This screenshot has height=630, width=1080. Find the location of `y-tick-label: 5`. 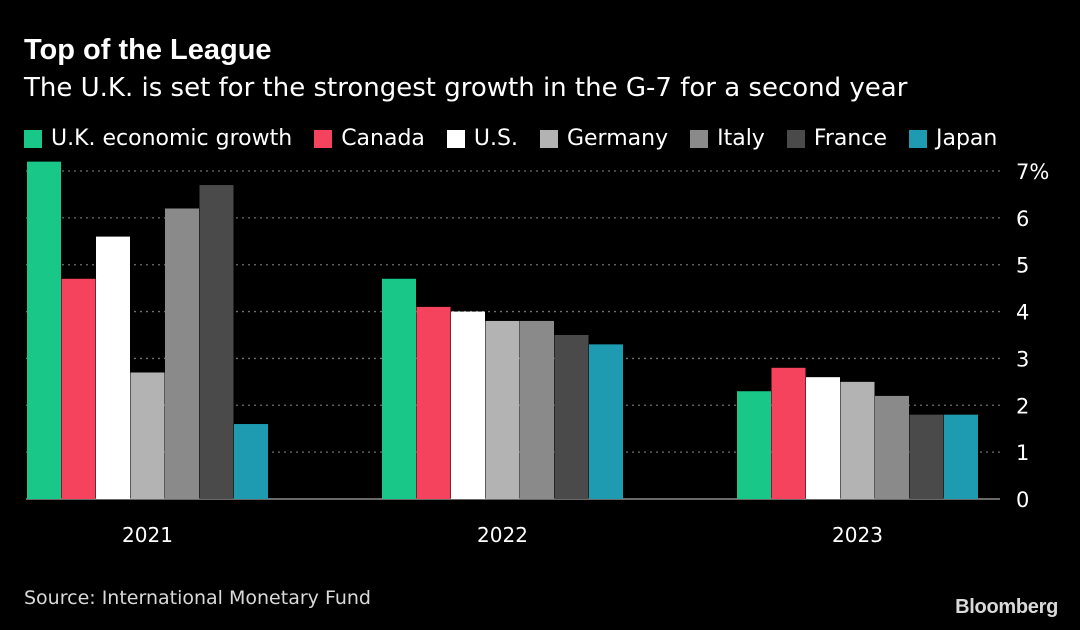

y-tick-label: 5 is located at coordinates (1022, 266).